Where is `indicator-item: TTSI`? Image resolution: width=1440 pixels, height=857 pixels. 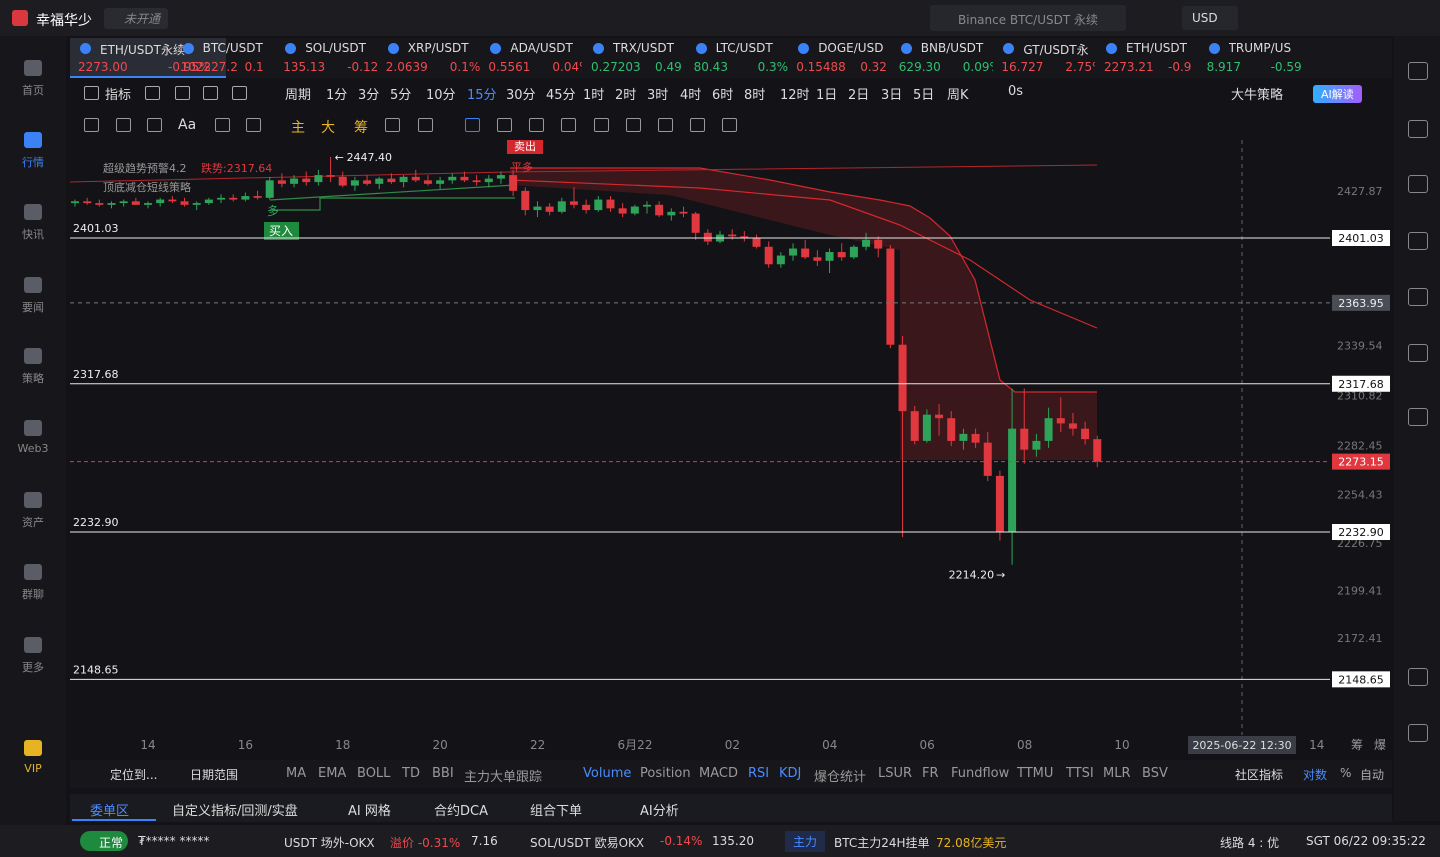 indicator-item: TTSI is located at coordinates (1080, 773).